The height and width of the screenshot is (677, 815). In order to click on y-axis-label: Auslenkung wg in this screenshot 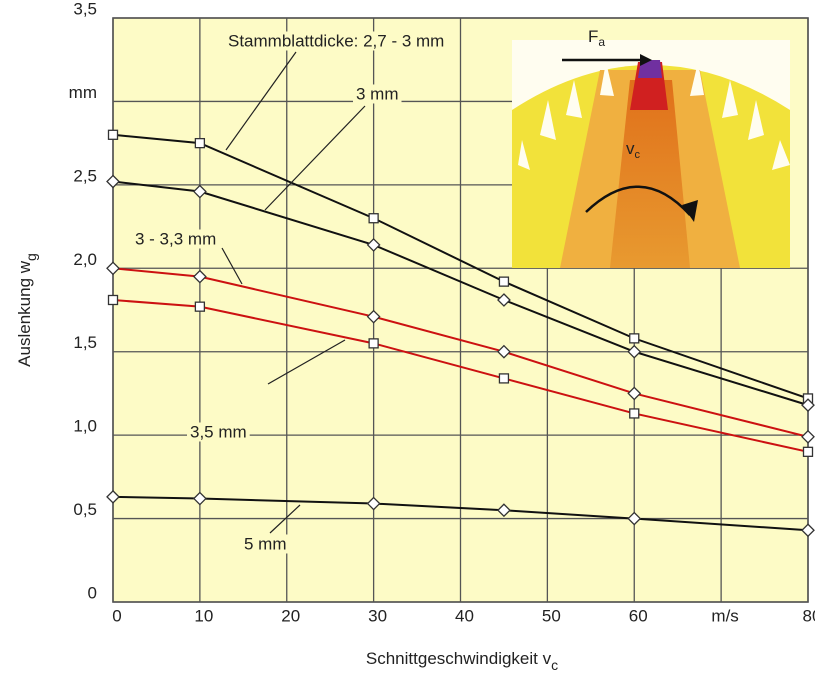, I will do `click(26, 310)`.